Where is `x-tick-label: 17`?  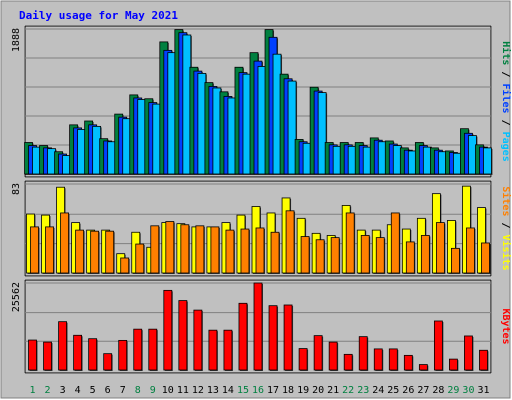
x-tick-label: 17 is located at coordinates (273, 390).